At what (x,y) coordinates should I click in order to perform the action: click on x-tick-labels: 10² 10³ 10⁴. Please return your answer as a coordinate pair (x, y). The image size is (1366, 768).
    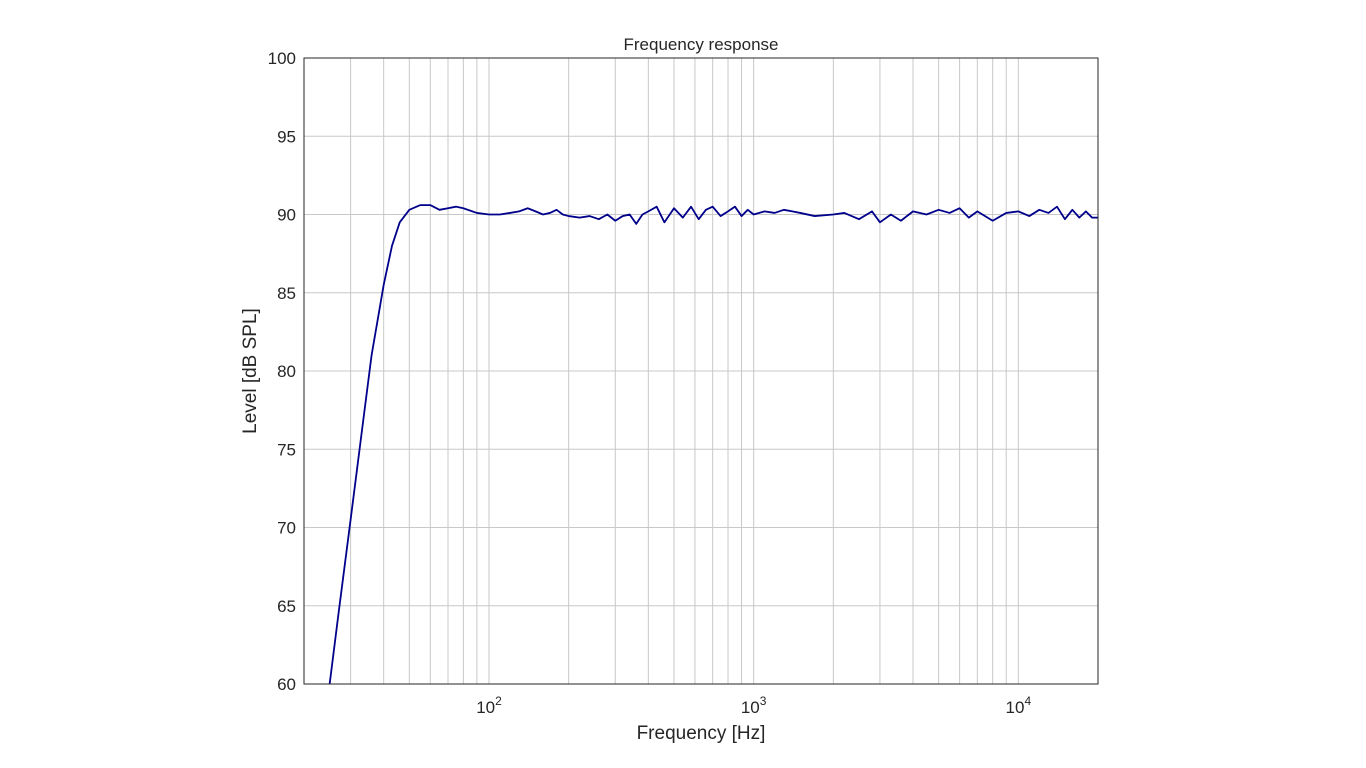
    Looking at the image, I should click on (753, 705).